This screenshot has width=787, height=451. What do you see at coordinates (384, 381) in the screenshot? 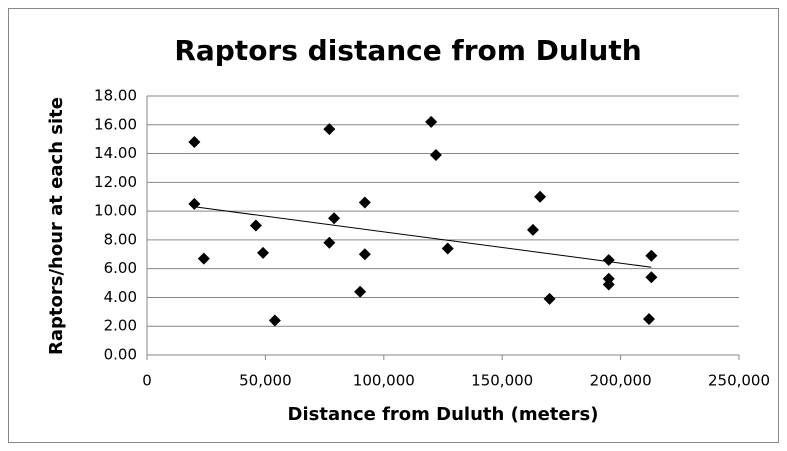
I see `x-tick-label: 100,000` at bounding box center [384, 381].